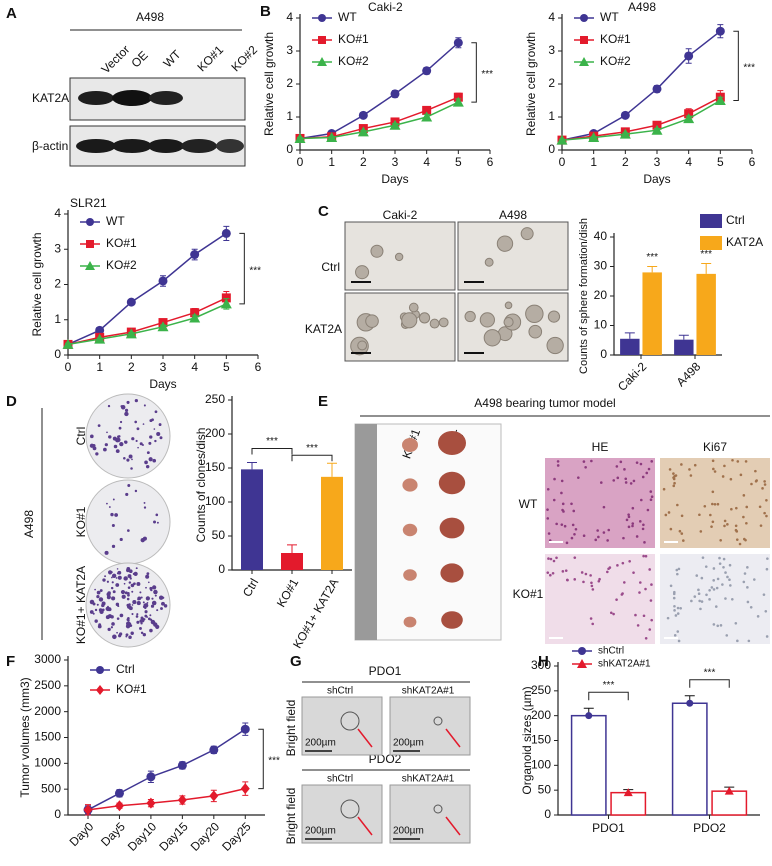 This screenshot has height=866, width=772. What do you see at coordinates (513, 215) in the screenshot?
I see `image-column-label: A498` at bounding box center [513, 215].